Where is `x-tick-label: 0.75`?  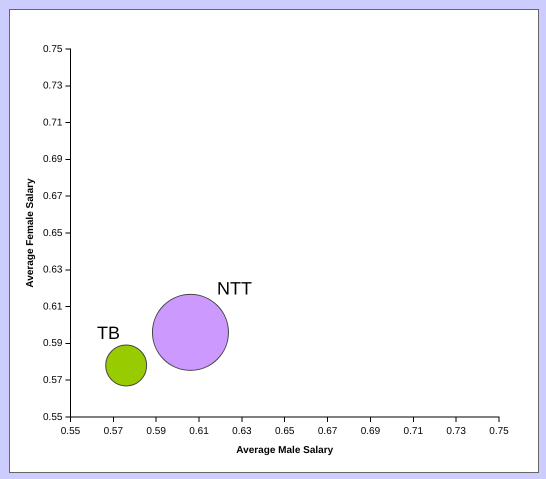 x-tick-label: 0.75 is located at coordinates (499, 431).